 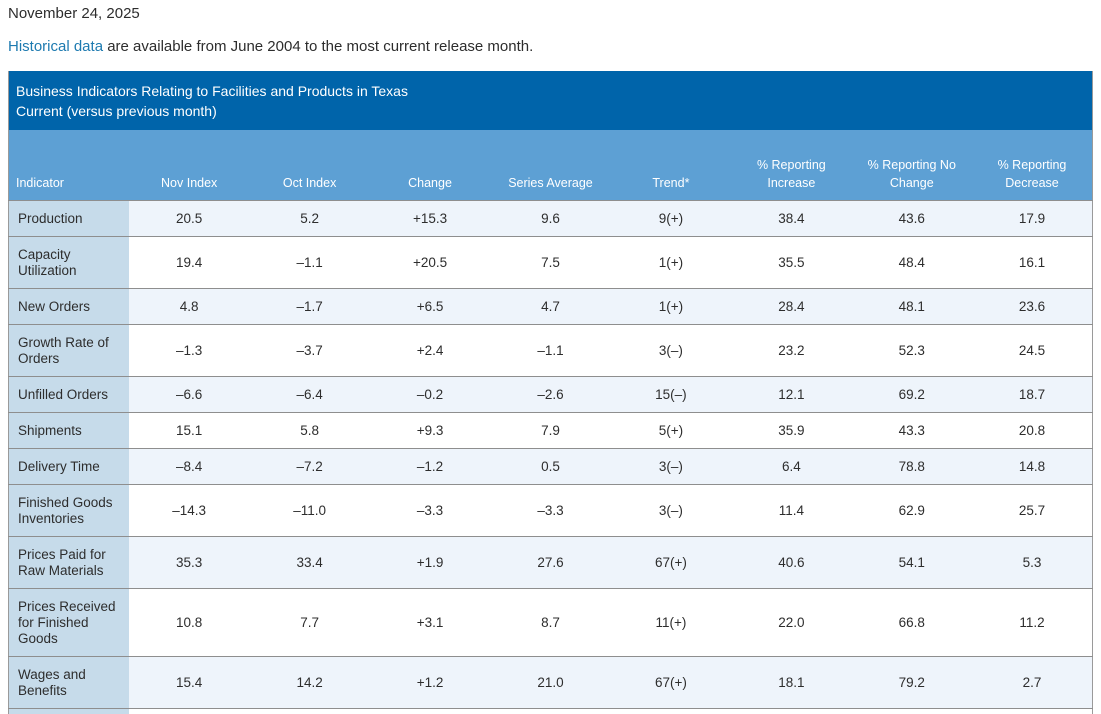 I want to click on value-cell: 27.6, so click(x=550, y=561).